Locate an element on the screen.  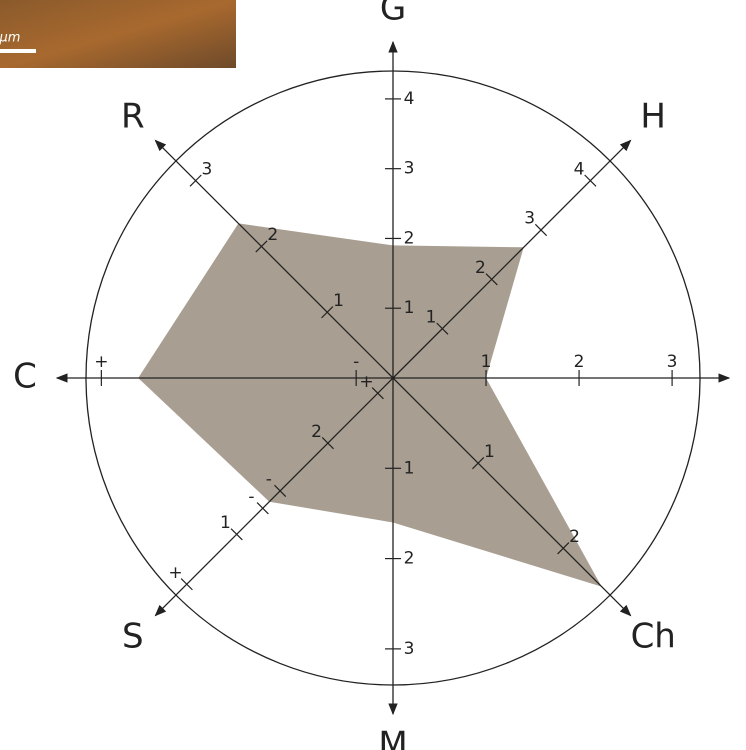
axis-label: M is located at coordinates (392, 737).